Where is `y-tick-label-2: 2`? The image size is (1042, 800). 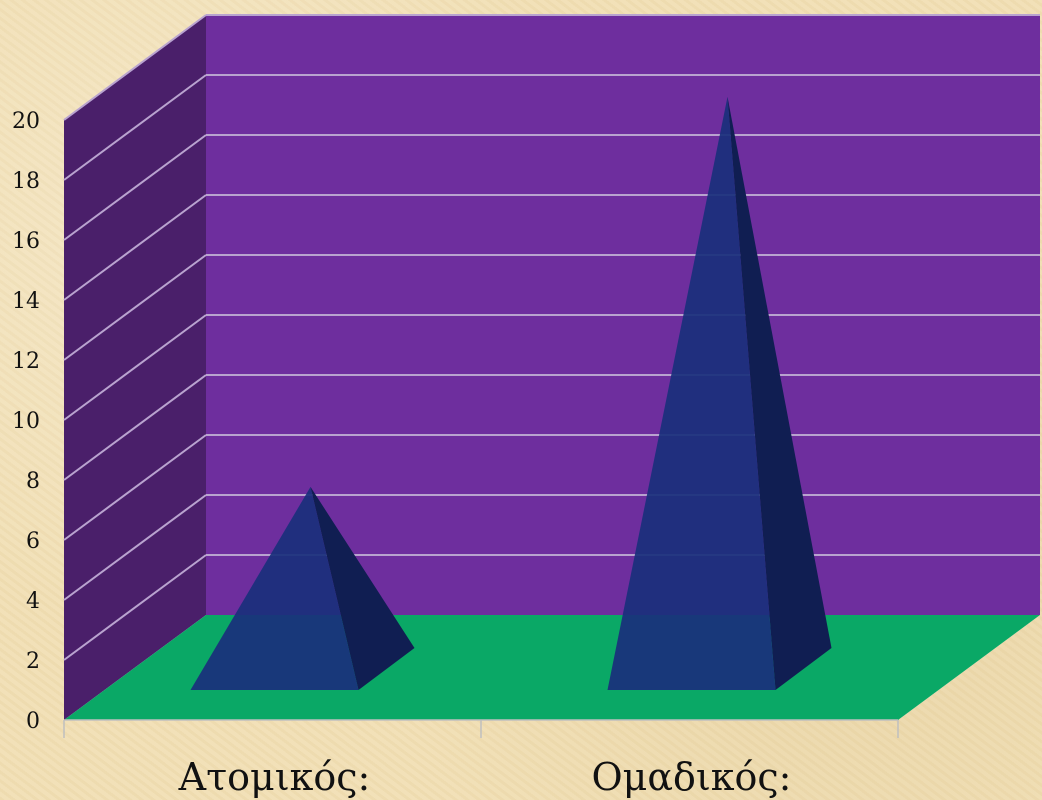 y-tick-label-2: 2 is located at coordinates (33, 661).